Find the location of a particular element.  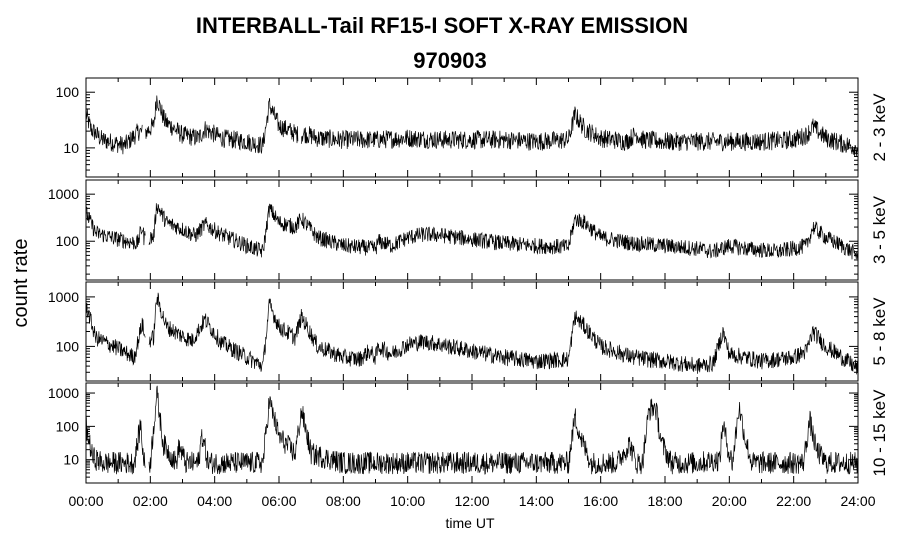

x-axis-label: time UT is located at coordinates (470, 523).